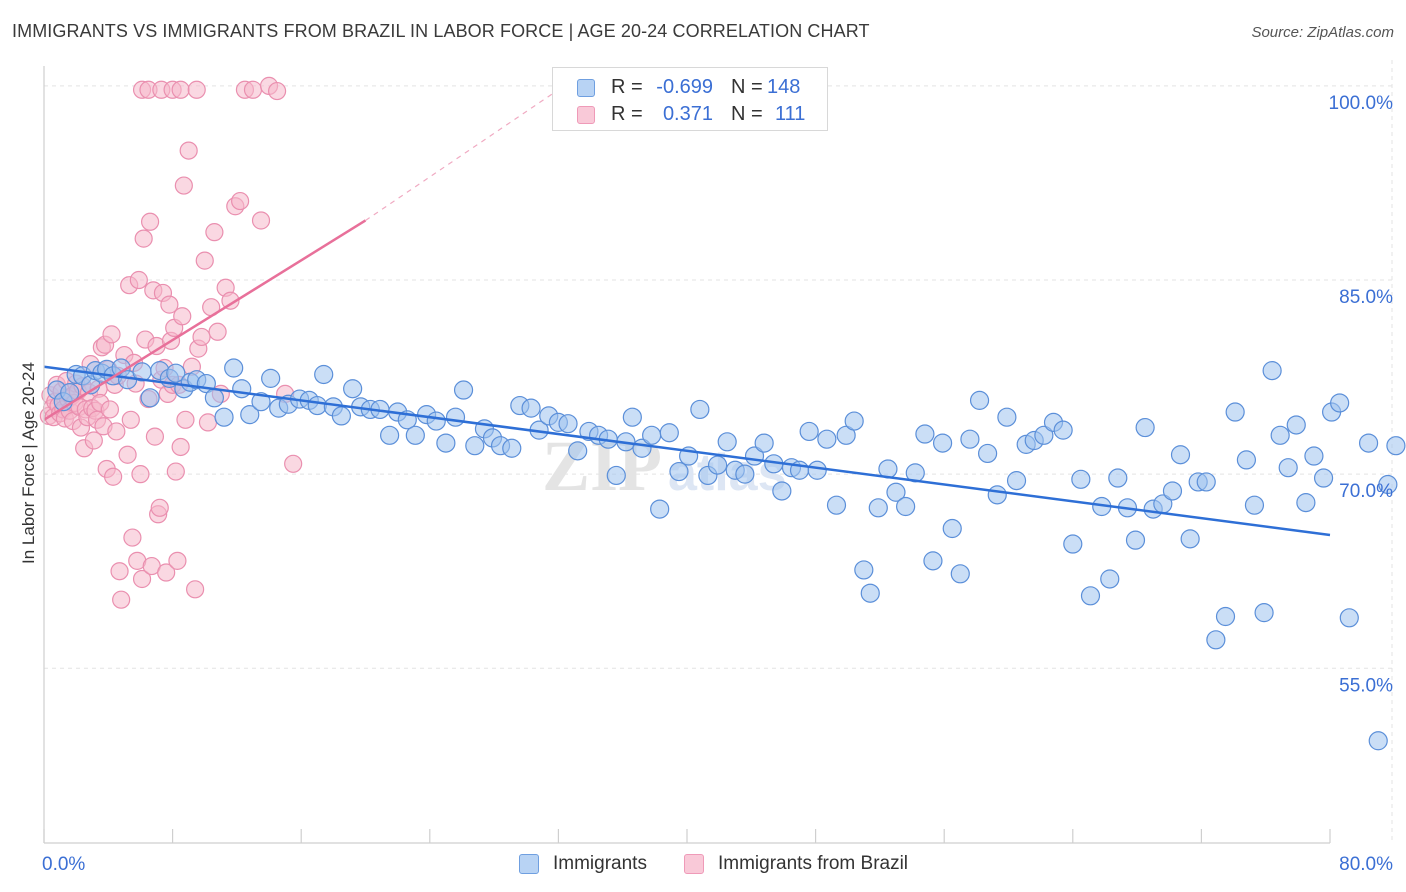 This screenshot has width=1406, height=892. What do you see at coordinates (690, 115) in the screenshot?
I see `legend-row-brazil: R = 0.371 N = 111` at bounding box center [690, 115].